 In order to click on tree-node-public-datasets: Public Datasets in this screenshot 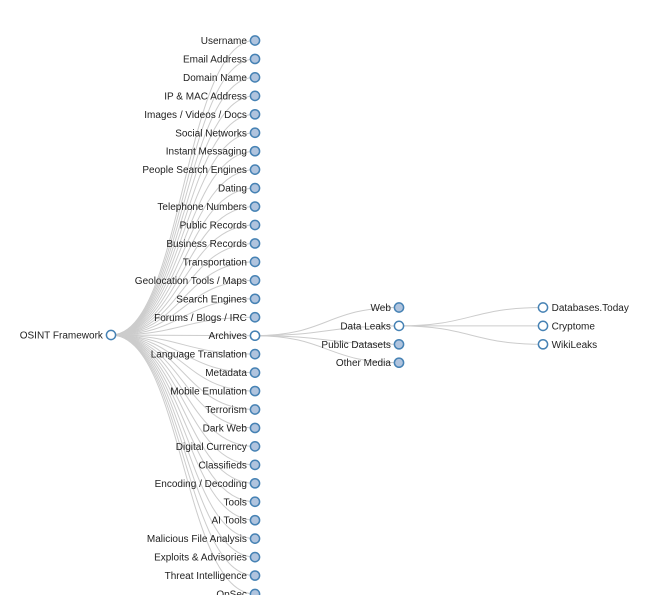, I will do `click(363, 344)`.